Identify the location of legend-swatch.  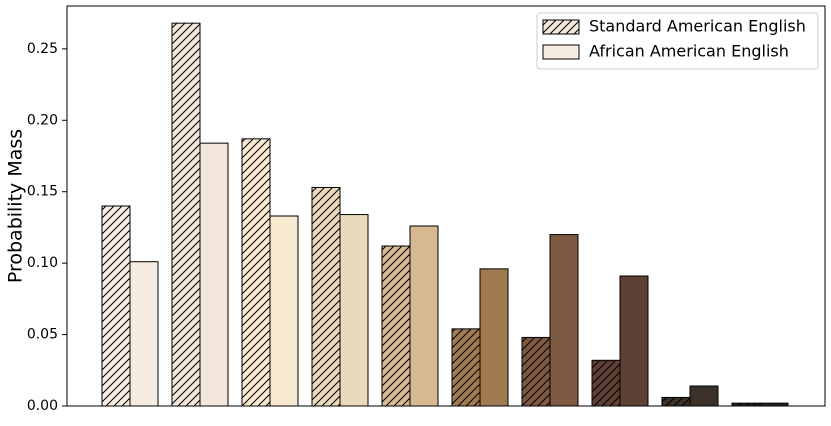
(561, 52).